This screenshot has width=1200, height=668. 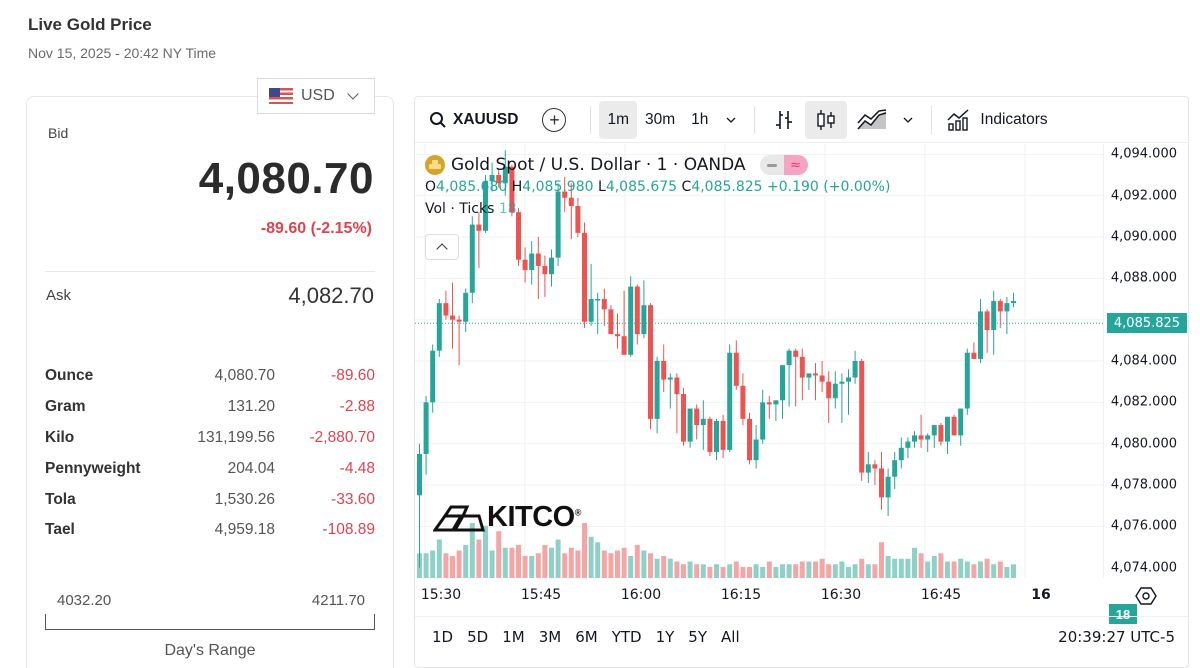 What do you see at coordinates (513, 636) in the screenshot?
I see `range-1m: 1M` at bounding box center [513, 636].